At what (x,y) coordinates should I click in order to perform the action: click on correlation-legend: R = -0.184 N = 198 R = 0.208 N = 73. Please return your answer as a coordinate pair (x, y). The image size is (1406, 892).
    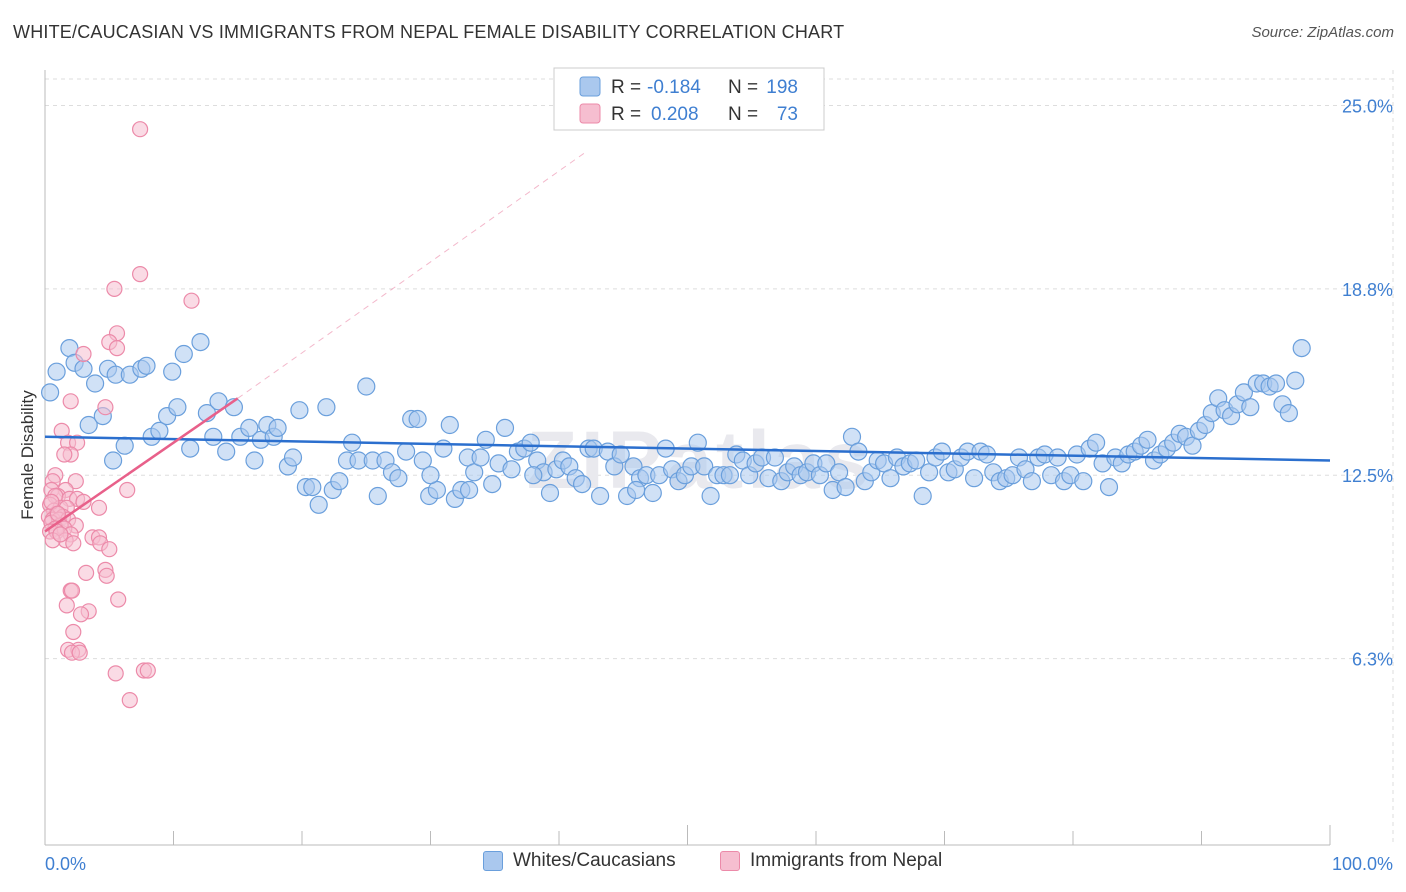
    Looking at the image, I should click on (689, 99).